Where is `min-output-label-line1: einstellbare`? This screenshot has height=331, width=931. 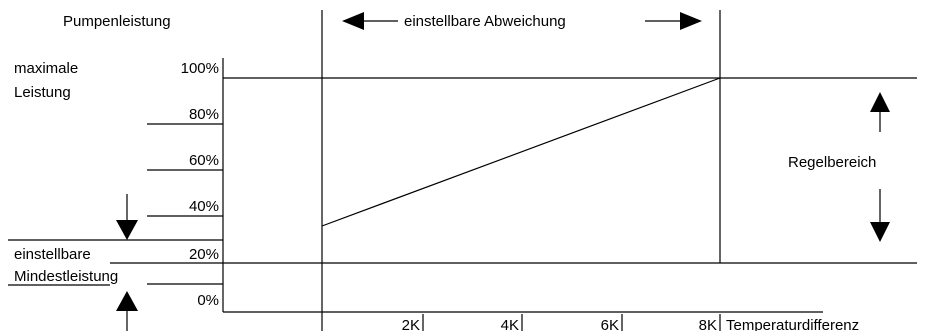
min-output-label-line1: einstellbare is located at coordinates (52, 254).